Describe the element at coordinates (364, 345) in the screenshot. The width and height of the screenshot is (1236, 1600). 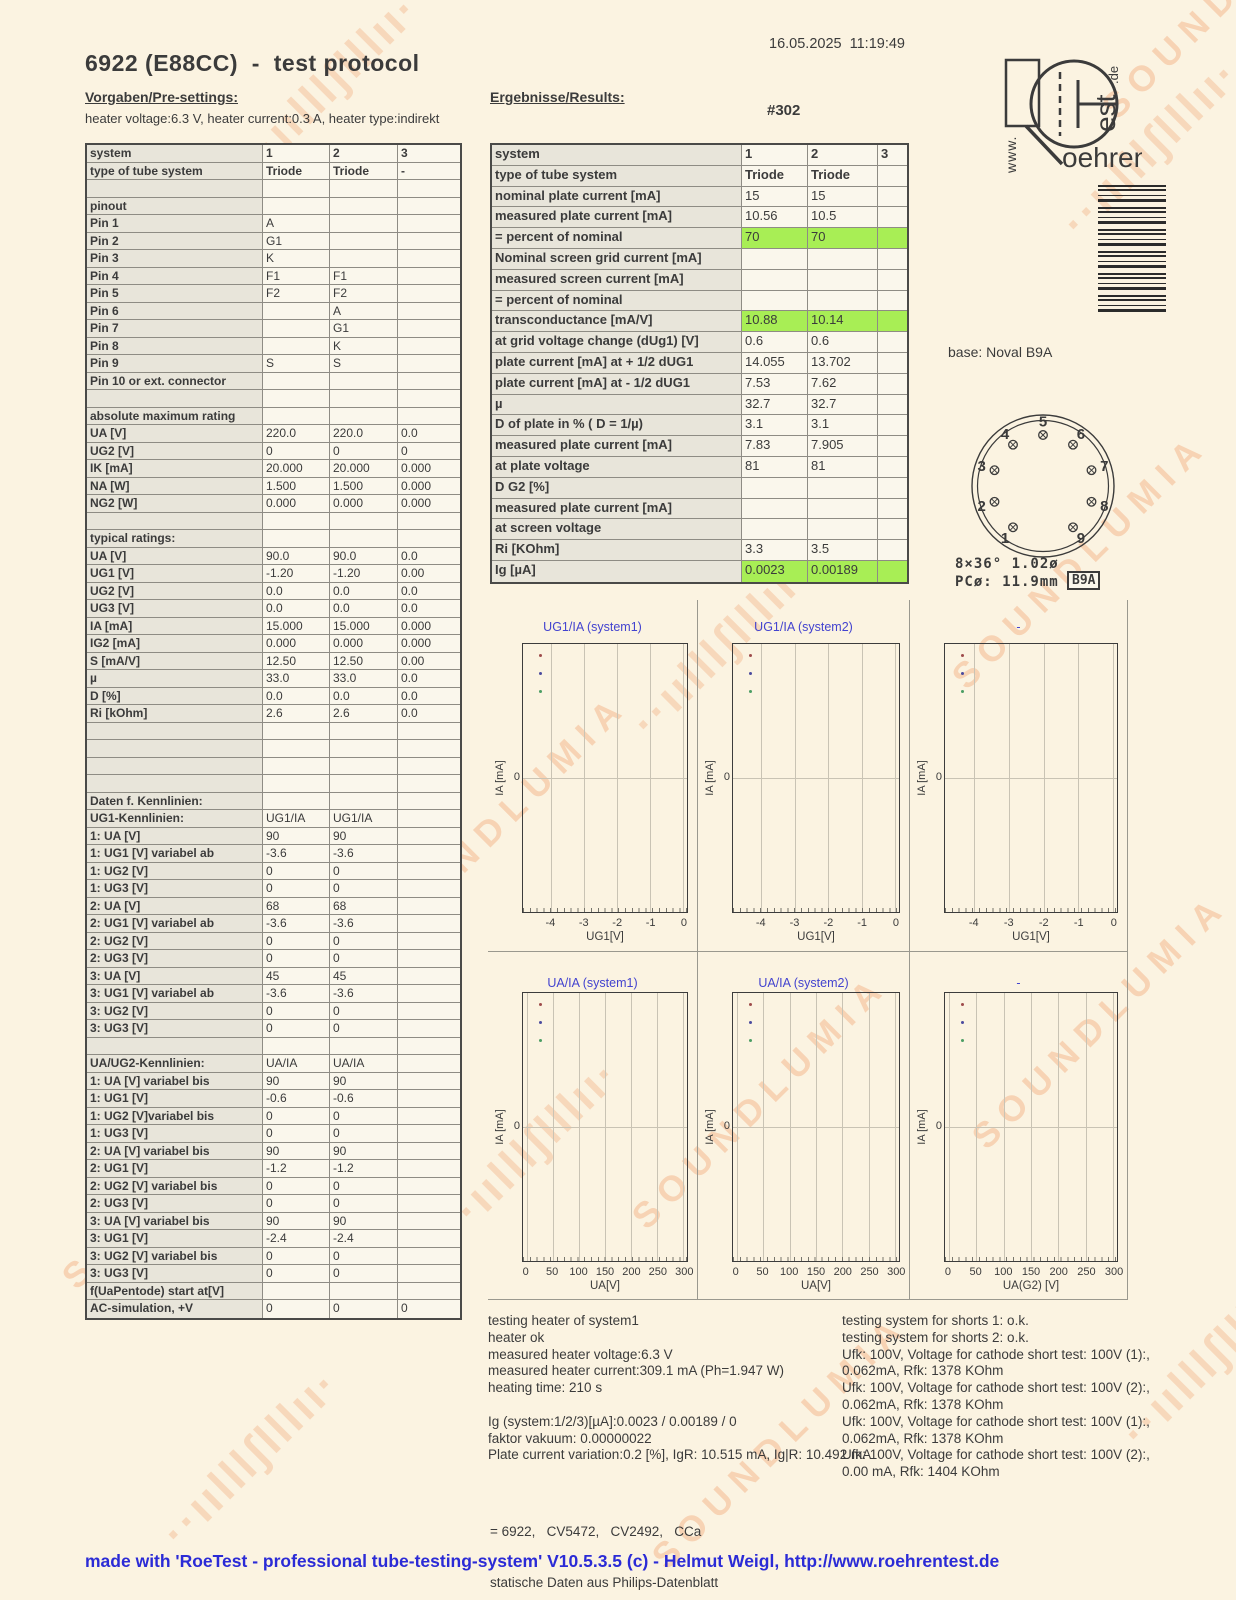
I see `row-value: K` at that location.